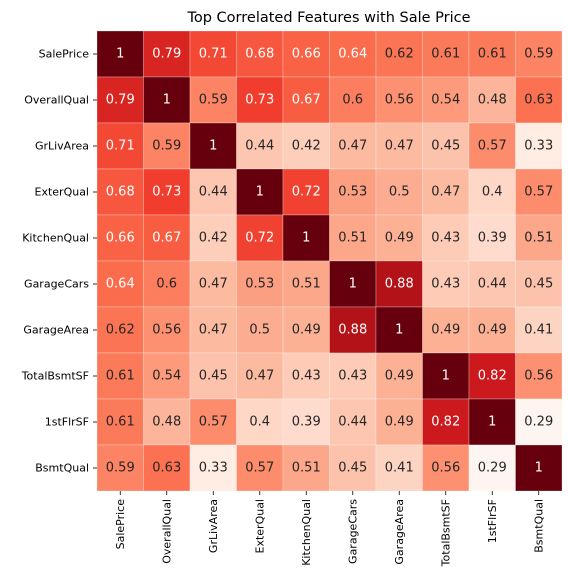 The image size is (568, 588). Describe the element at coordinates (62, 146) in the screenshot. I see `y-tick-label: GrLivArea` at that location.